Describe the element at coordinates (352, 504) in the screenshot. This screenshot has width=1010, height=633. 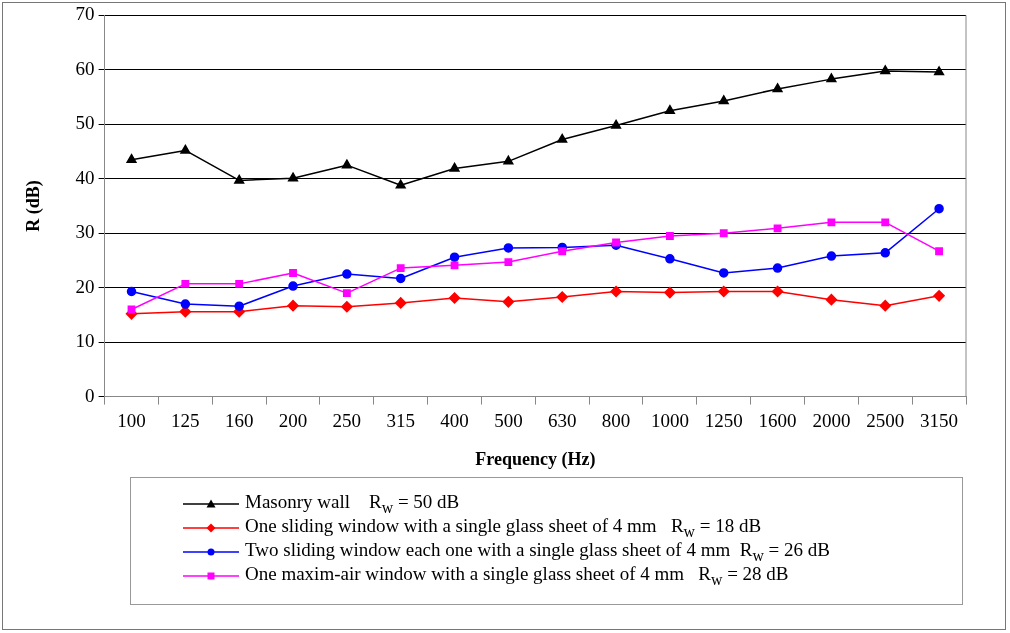
I see `legend-label: Masonry wall R$_{w}$ = 50 dB` at that location.